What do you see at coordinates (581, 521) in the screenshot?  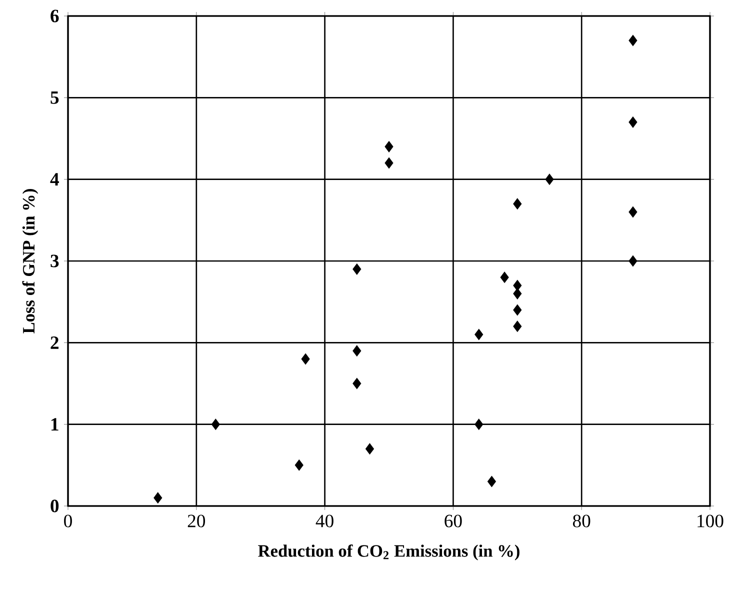 I see `x-tick-label: 80` at bounding box center [581, 521].